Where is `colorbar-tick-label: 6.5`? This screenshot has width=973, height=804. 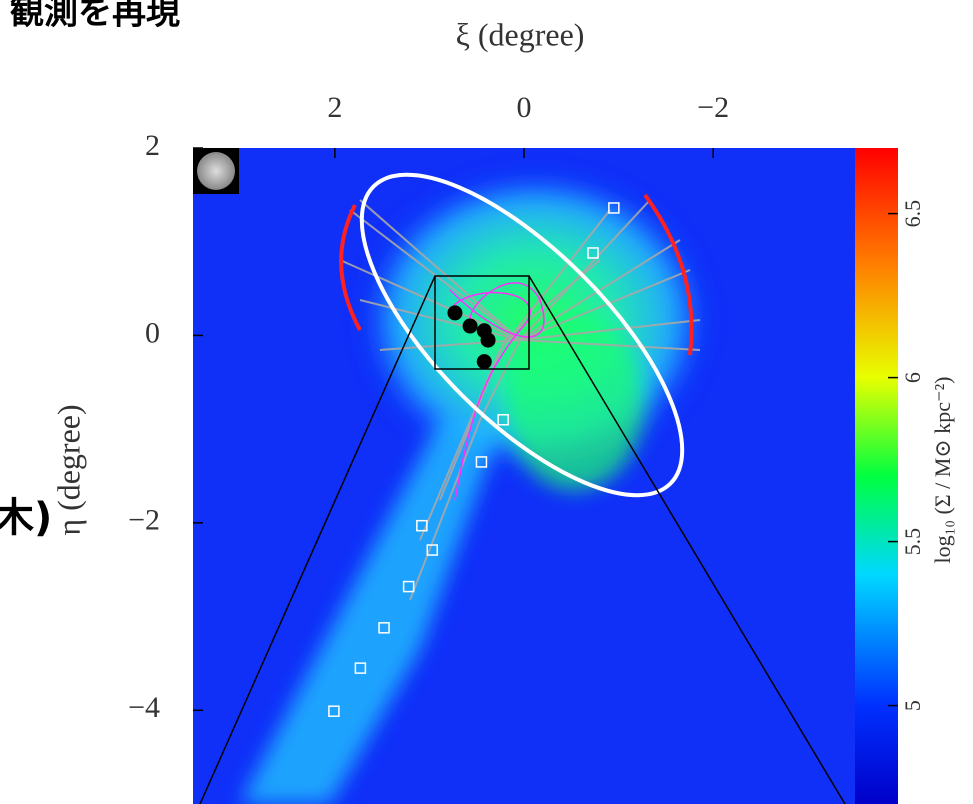
colorbar-tick-label: 6.5 is located at coordinates (912, 214).